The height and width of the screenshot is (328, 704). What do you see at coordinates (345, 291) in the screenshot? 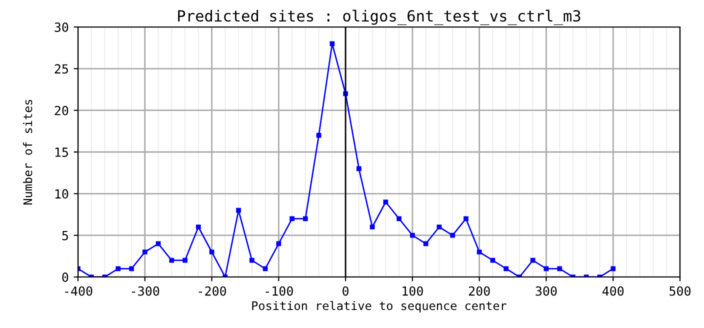
I see `x-tick-label: 0` at bounding box center [345, 291].